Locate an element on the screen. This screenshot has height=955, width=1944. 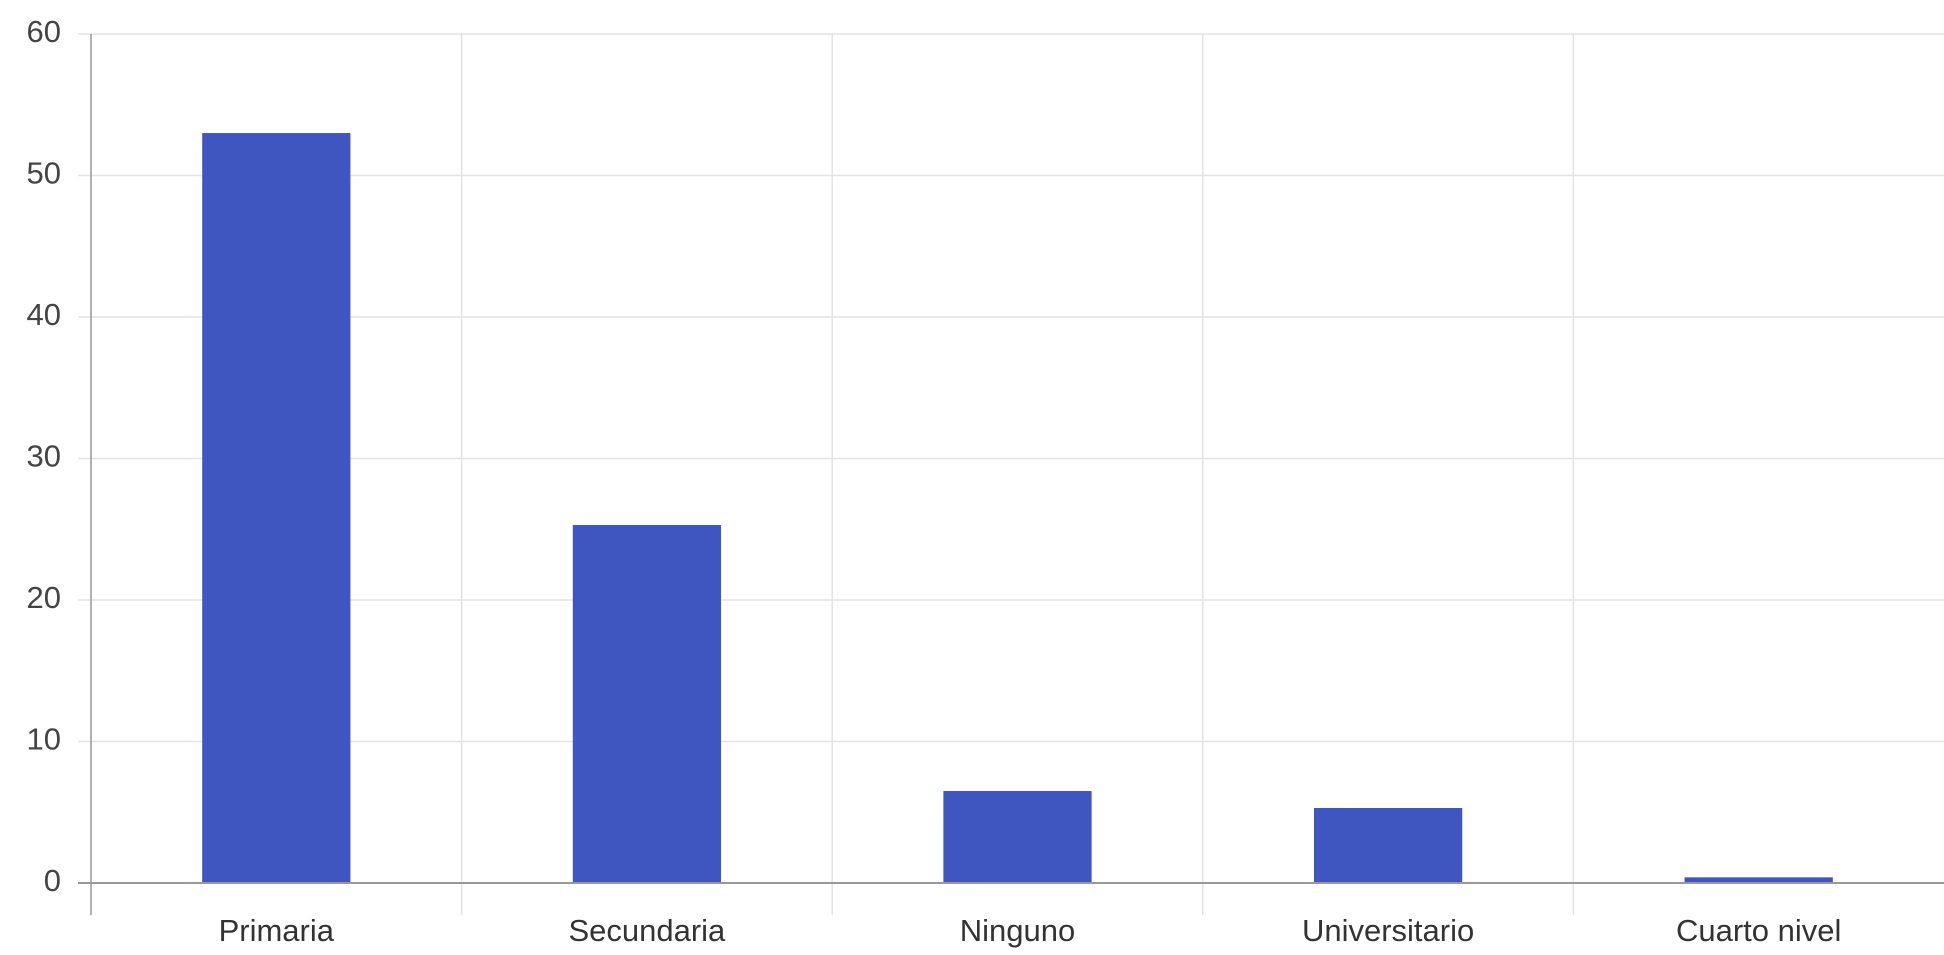
bar-cuarto-nivel is located at coordinates (1758, 880).